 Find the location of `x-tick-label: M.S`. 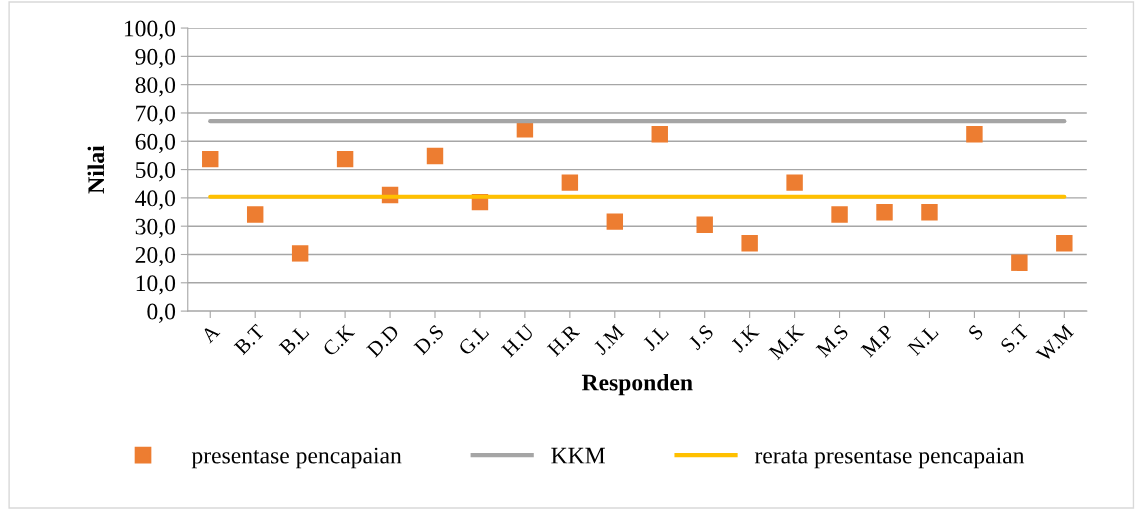

x-tick-label: M.S is located at coordinates (832, 341).